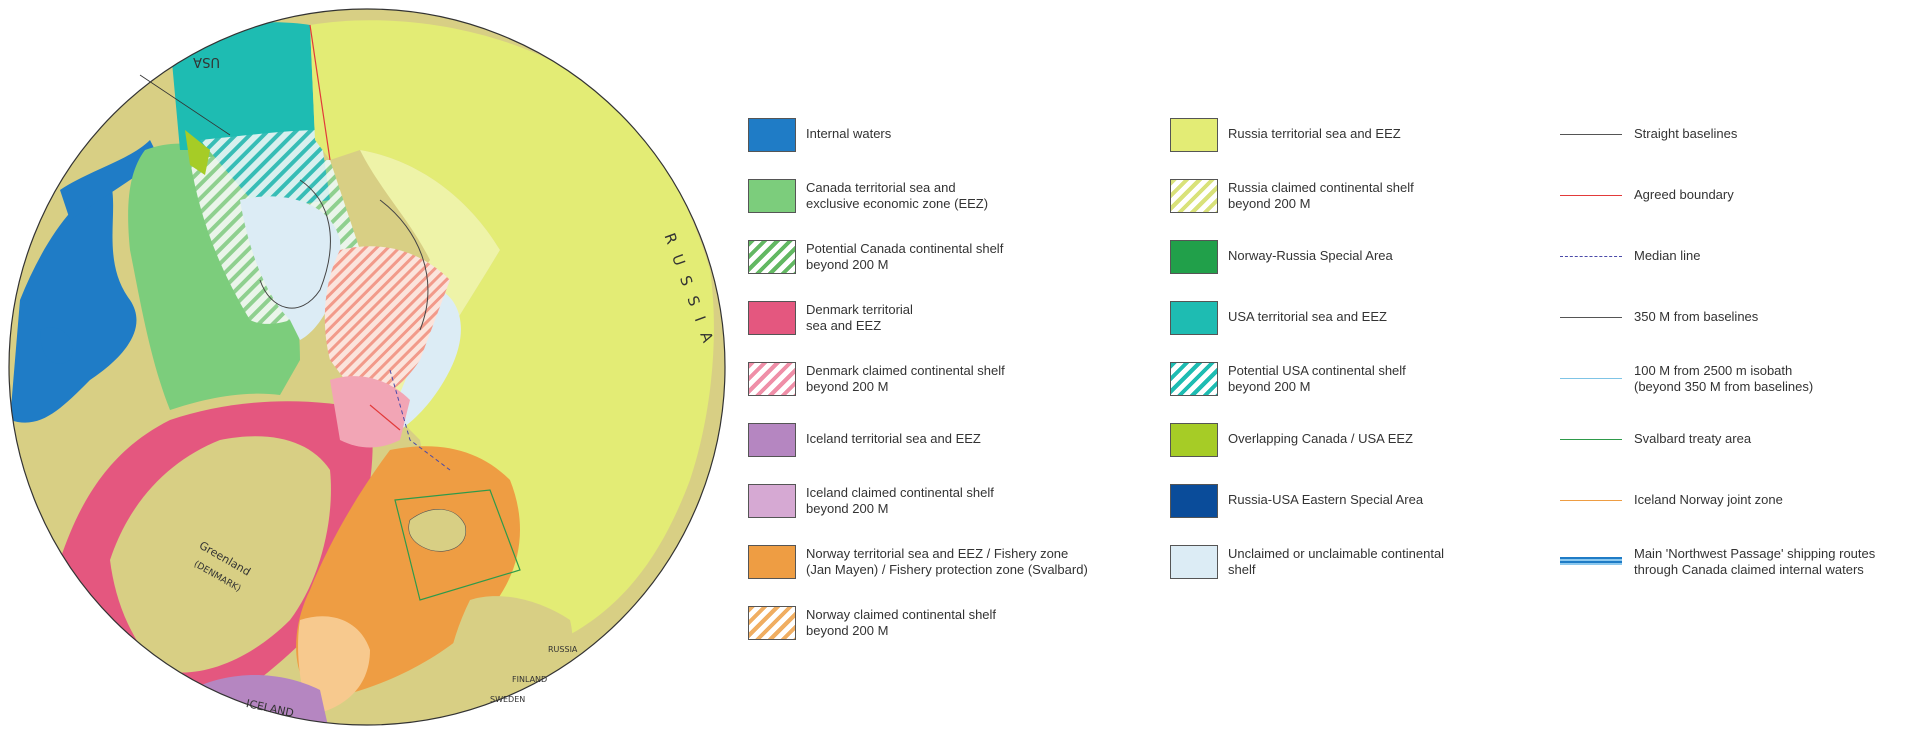  Describe the element at coordinates (420, 420) in the screenshot. I see `median-line` at that location.